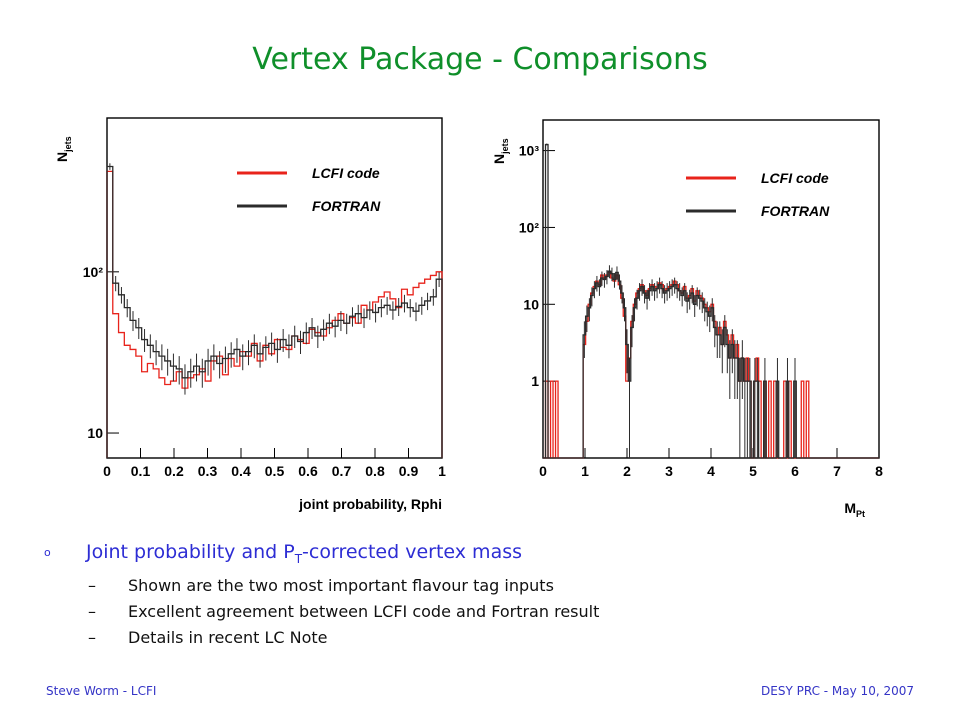 This screenshot has width=960, height=720. I want to click on x-tick-label: 0.2, so click(174, 471).